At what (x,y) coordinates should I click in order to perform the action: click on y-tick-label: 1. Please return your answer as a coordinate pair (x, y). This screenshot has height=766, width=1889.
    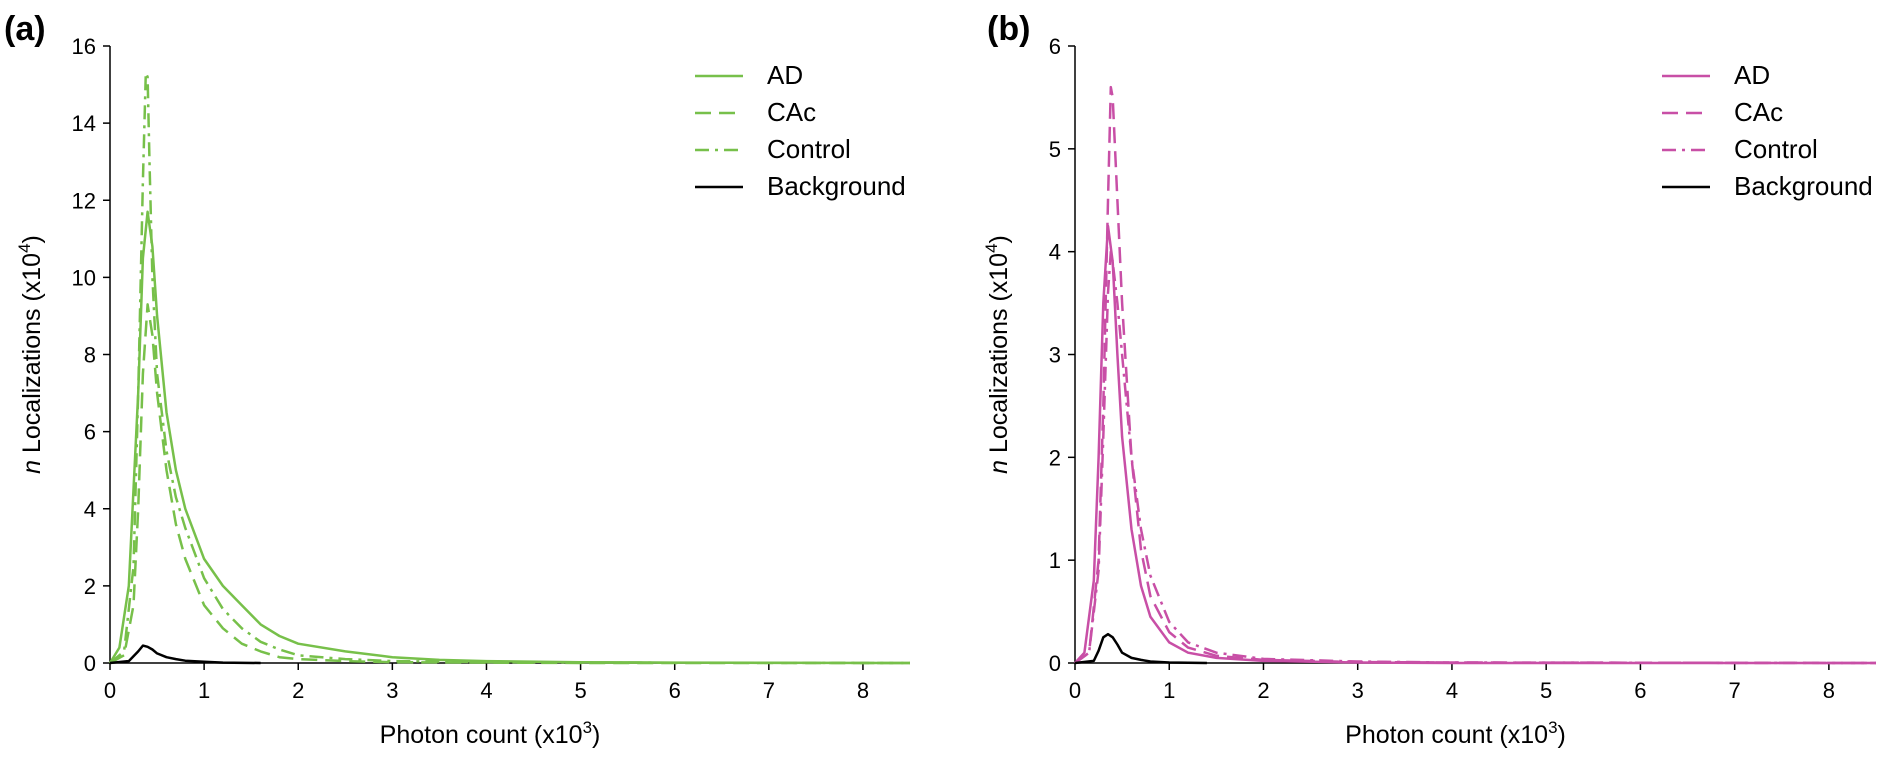
    Looking at the image, I should click on (1055, 560).